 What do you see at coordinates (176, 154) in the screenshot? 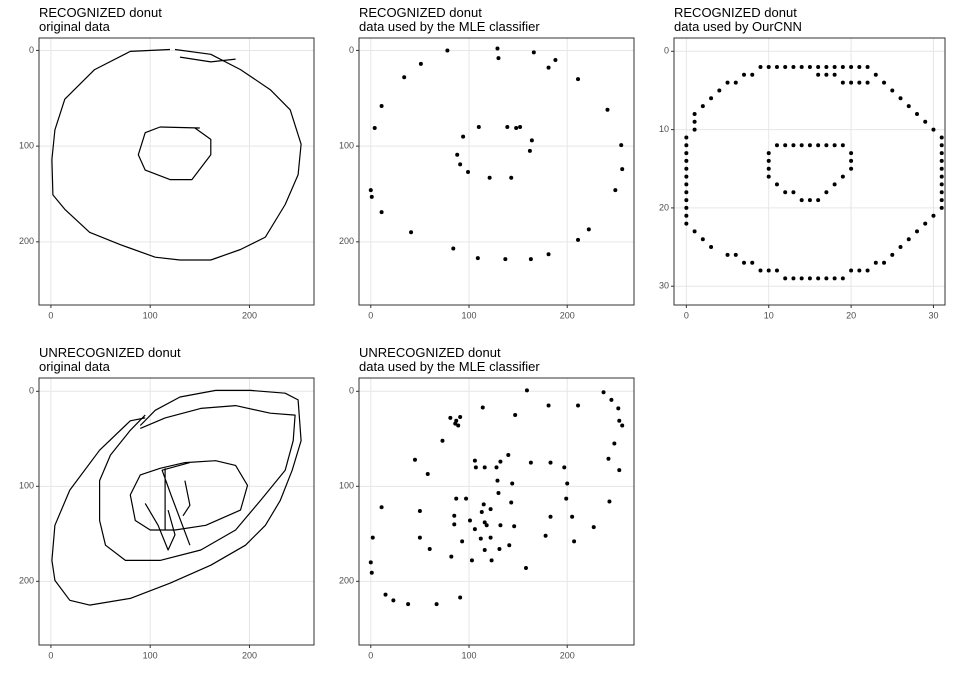
I see `stroke-line` at bounding box center [176, 154].